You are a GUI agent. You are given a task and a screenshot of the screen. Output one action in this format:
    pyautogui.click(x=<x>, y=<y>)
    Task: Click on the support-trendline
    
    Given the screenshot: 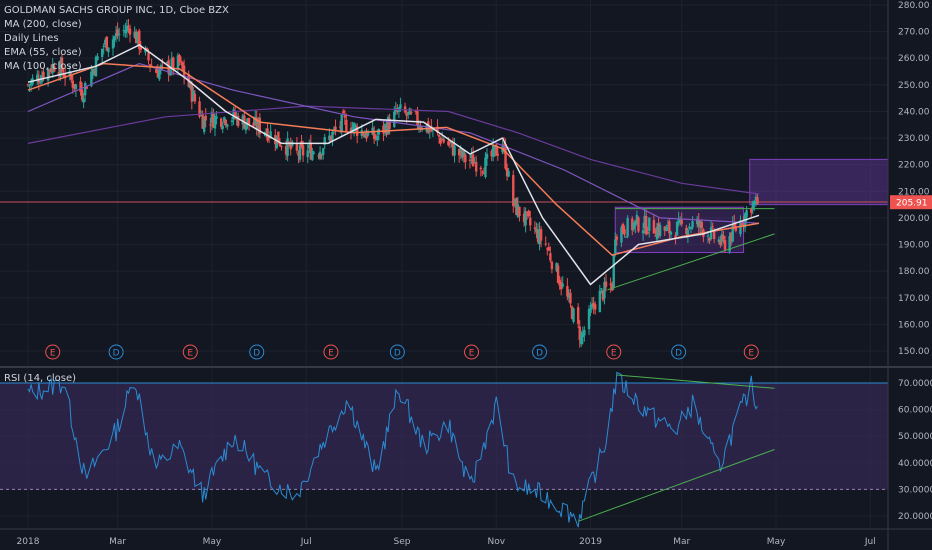 What is the action you would take?
    pyautogui.click(x=691, y=262)
    